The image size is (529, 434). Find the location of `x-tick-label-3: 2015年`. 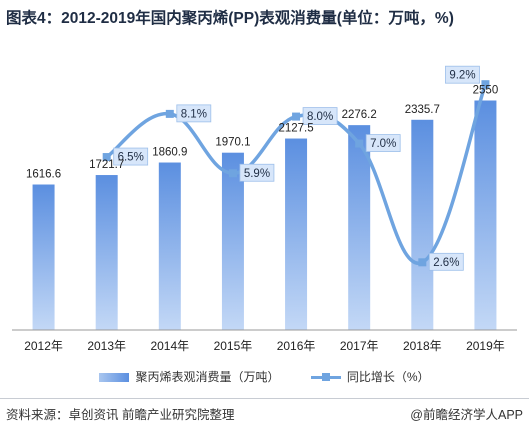

x-tick-label-3: 2015年 is located at coordinates (233, 346).